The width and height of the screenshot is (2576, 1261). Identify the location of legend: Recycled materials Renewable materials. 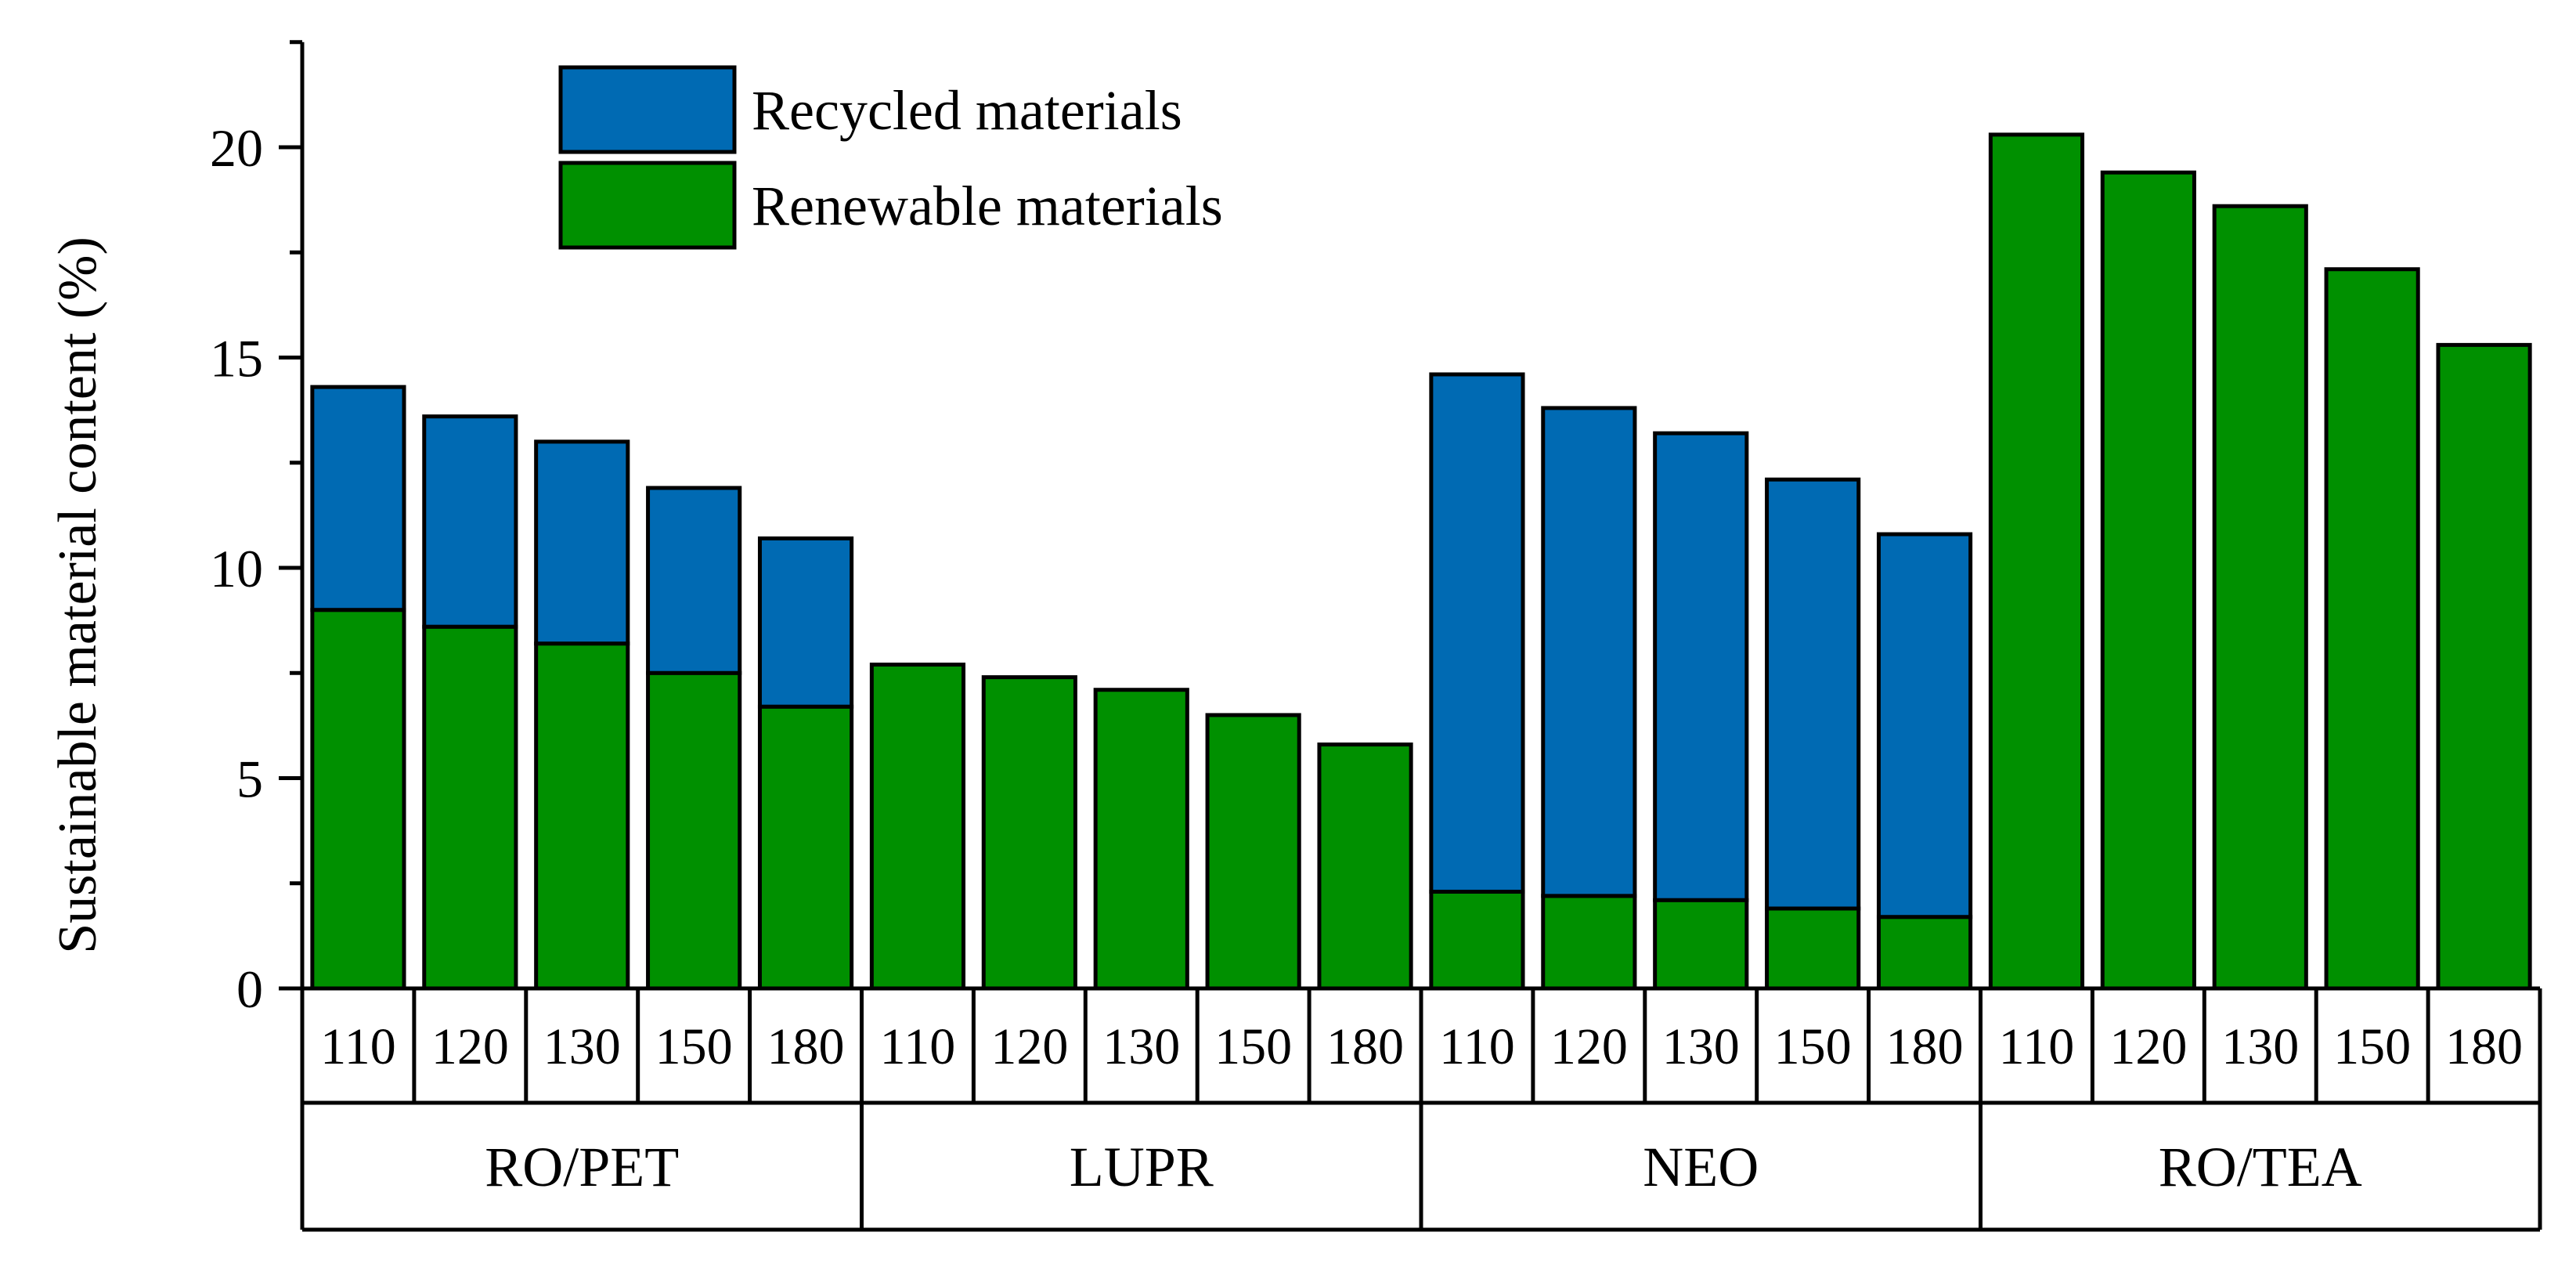
(891, 157).